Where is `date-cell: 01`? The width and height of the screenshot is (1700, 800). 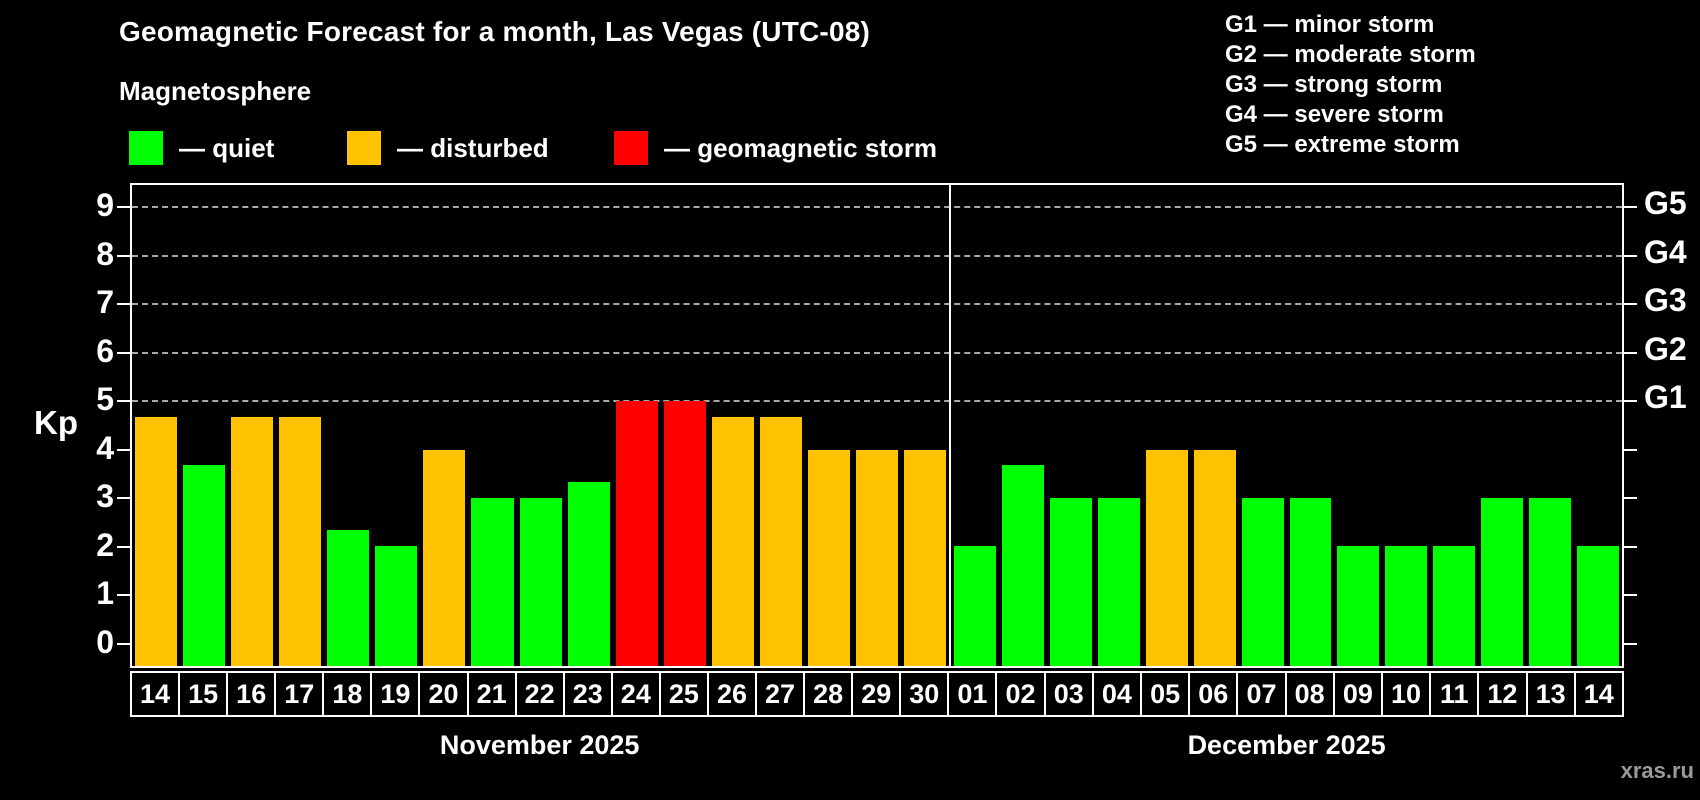 date-cell: 01 is located at coordinates (972, 694).